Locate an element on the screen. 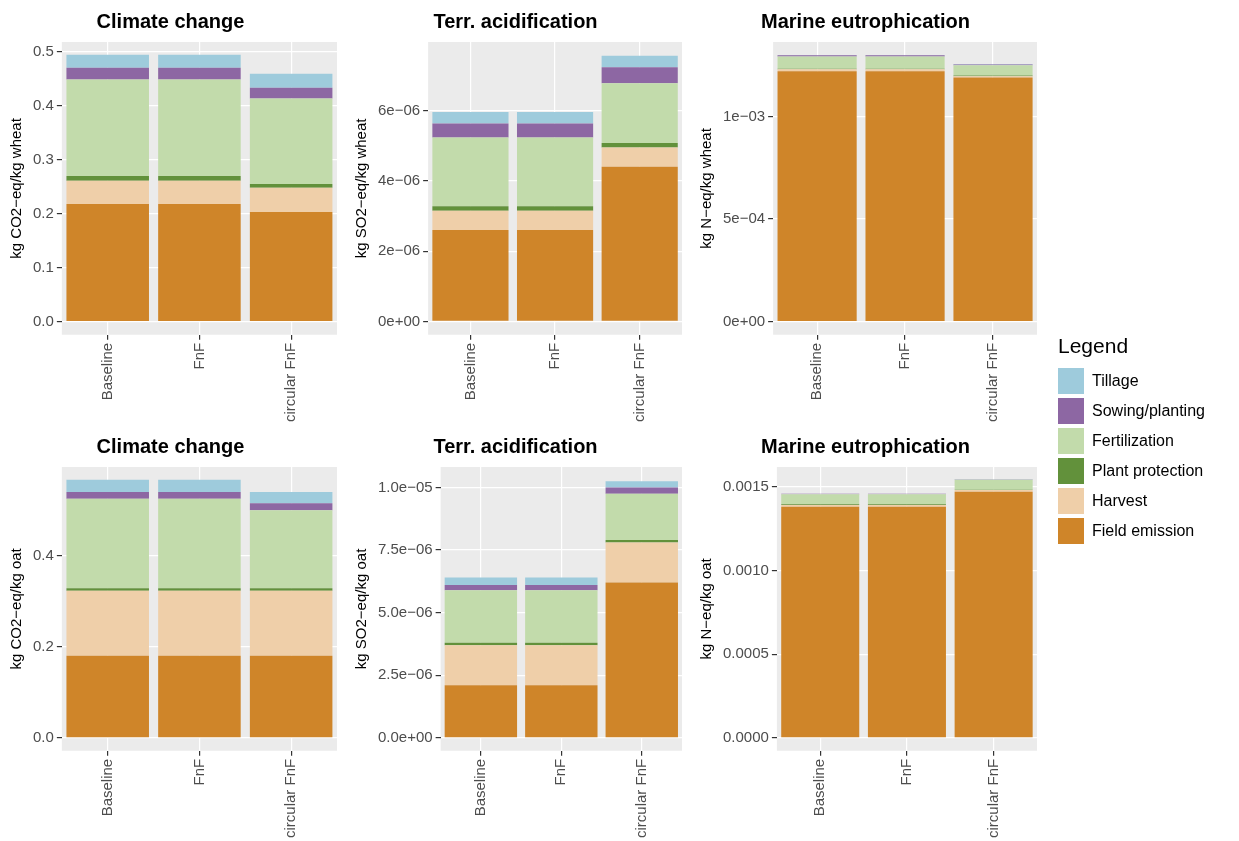 The image size is (1239, 841). legend-label: Tillage is located at coordinates (1115, 381).